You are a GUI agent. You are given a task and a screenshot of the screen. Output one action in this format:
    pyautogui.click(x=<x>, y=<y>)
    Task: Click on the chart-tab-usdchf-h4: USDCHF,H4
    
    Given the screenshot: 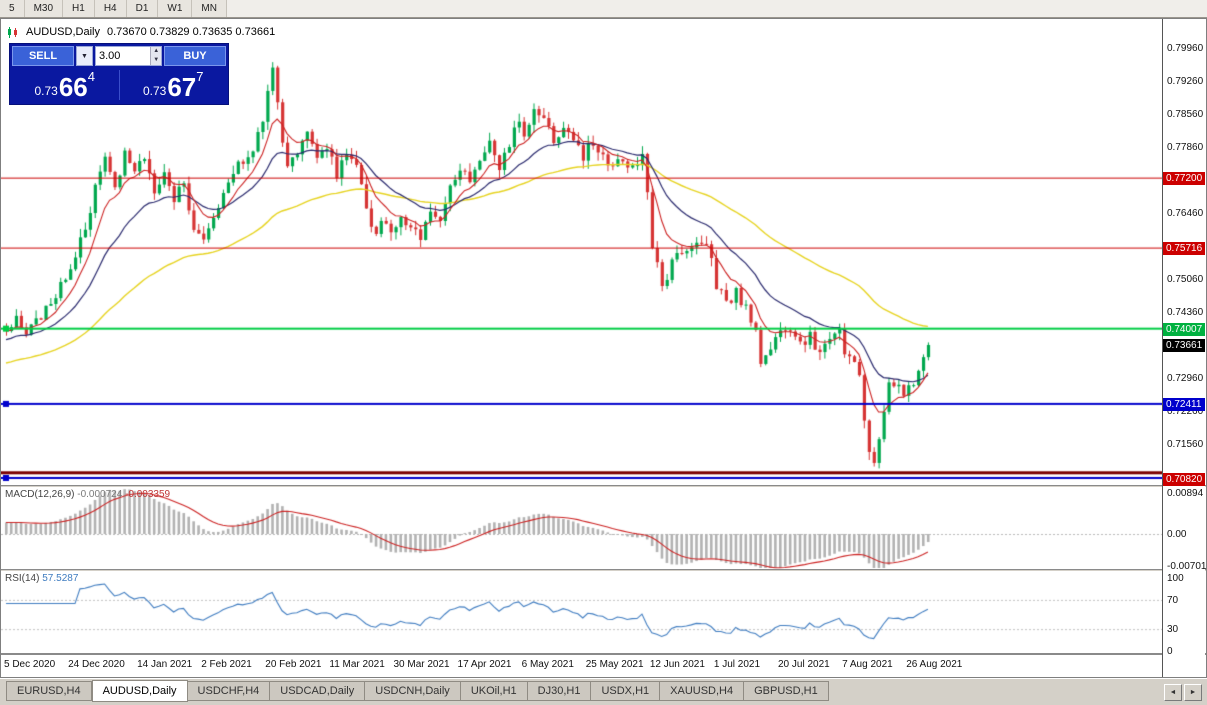 What is the action you would take?
    pyautogui.click(x=229, y=691)
    